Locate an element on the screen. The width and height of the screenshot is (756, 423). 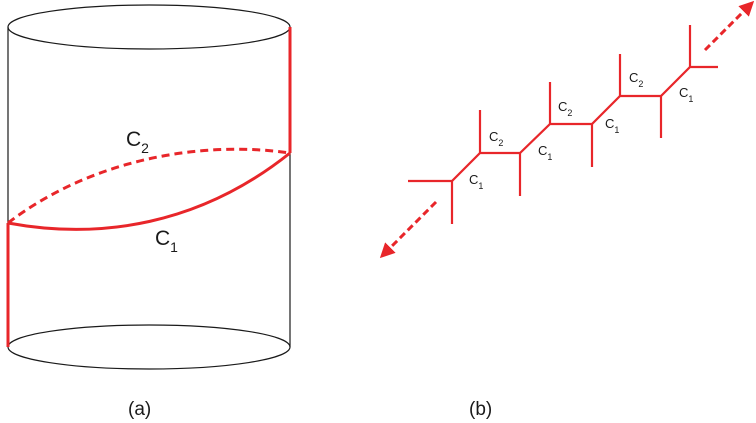
stair-label-6: C2 is located at coordinates (636, 79).